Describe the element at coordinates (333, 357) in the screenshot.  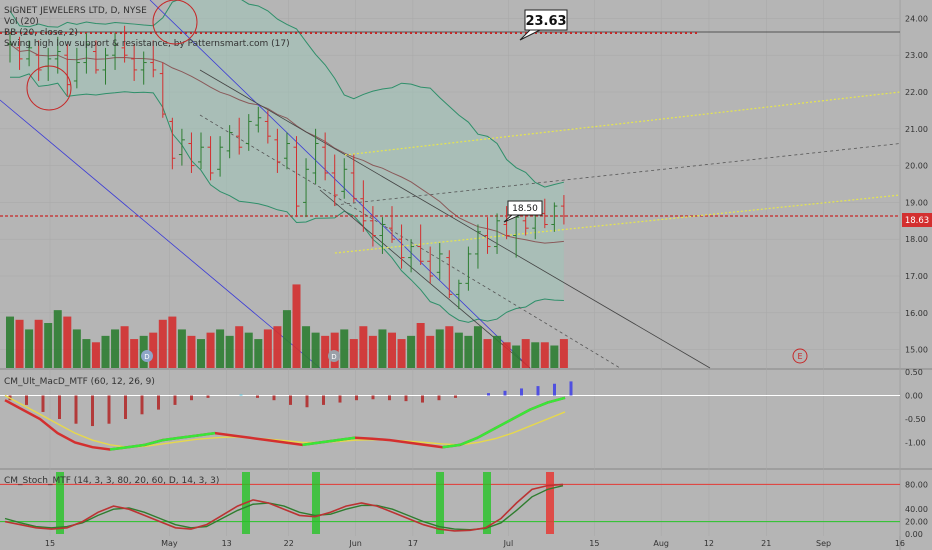
I see `dividend-label-2: D` at that location.